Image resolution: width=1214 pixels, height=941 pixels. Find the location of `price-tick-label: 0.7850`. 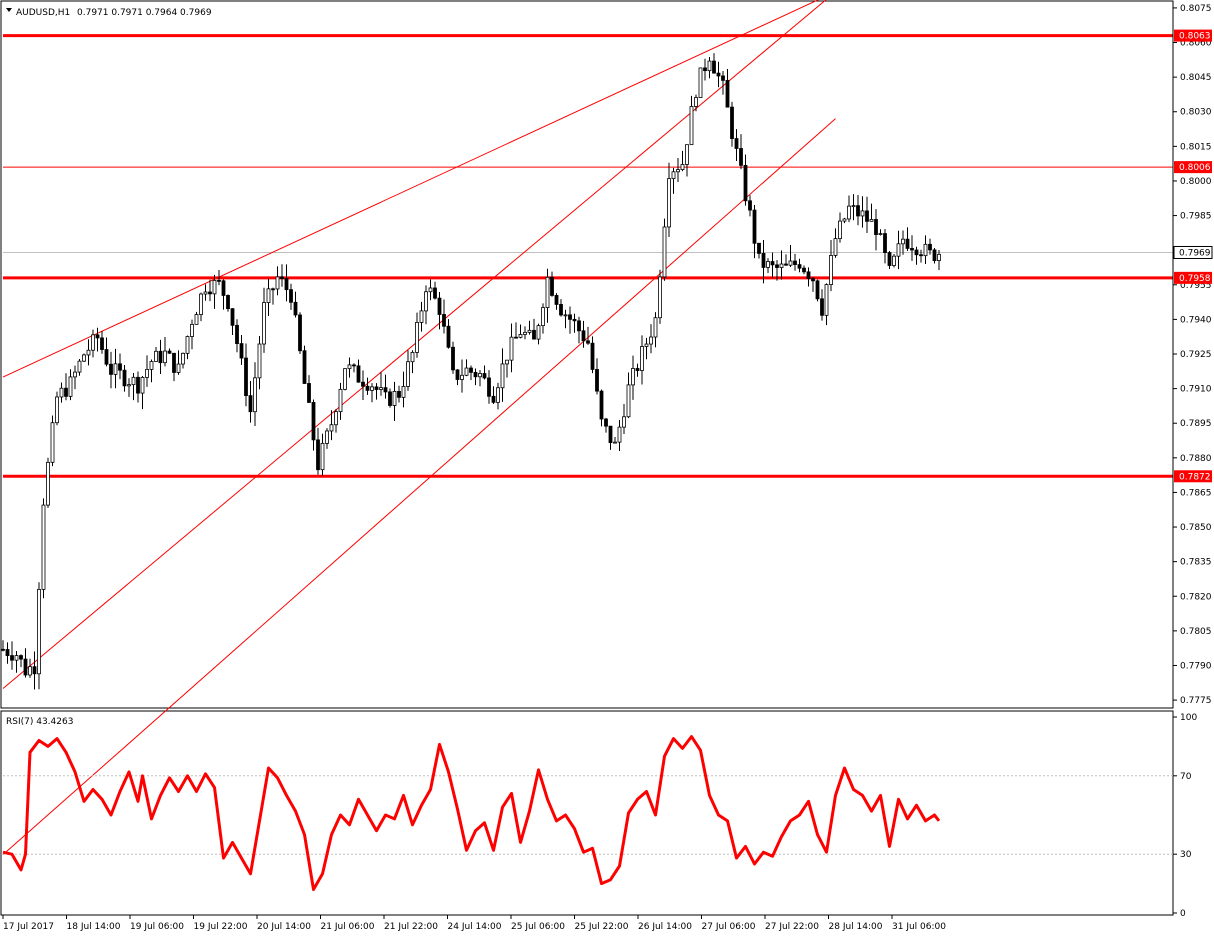

price-tick-label: 0.7850 is located at coordinates (1196, 528).